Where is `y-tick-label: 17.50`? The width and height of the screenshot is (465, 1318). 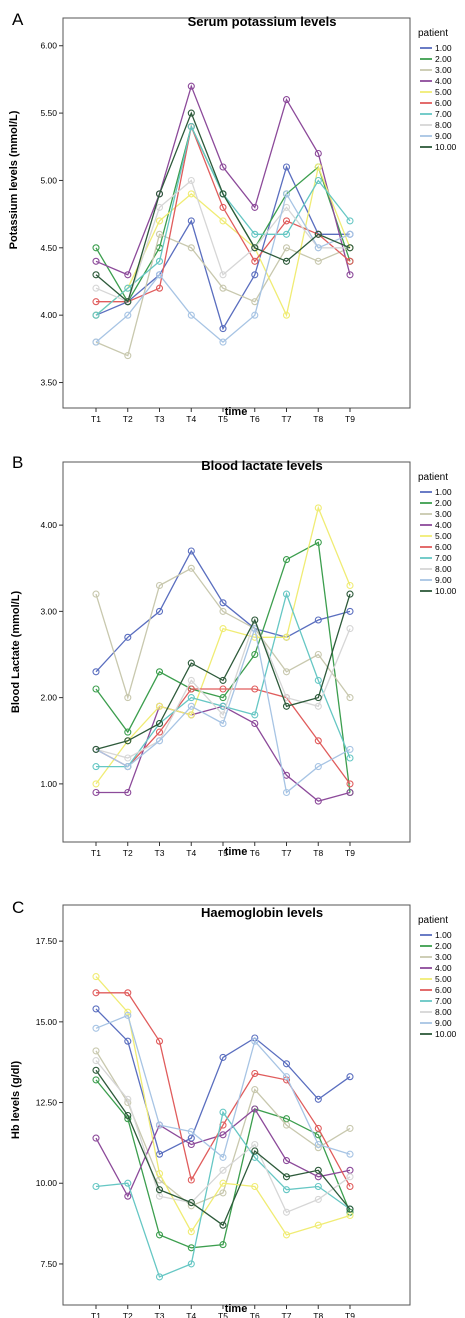 y-tick-label: 17.50 is located at coordinates (47, 941).